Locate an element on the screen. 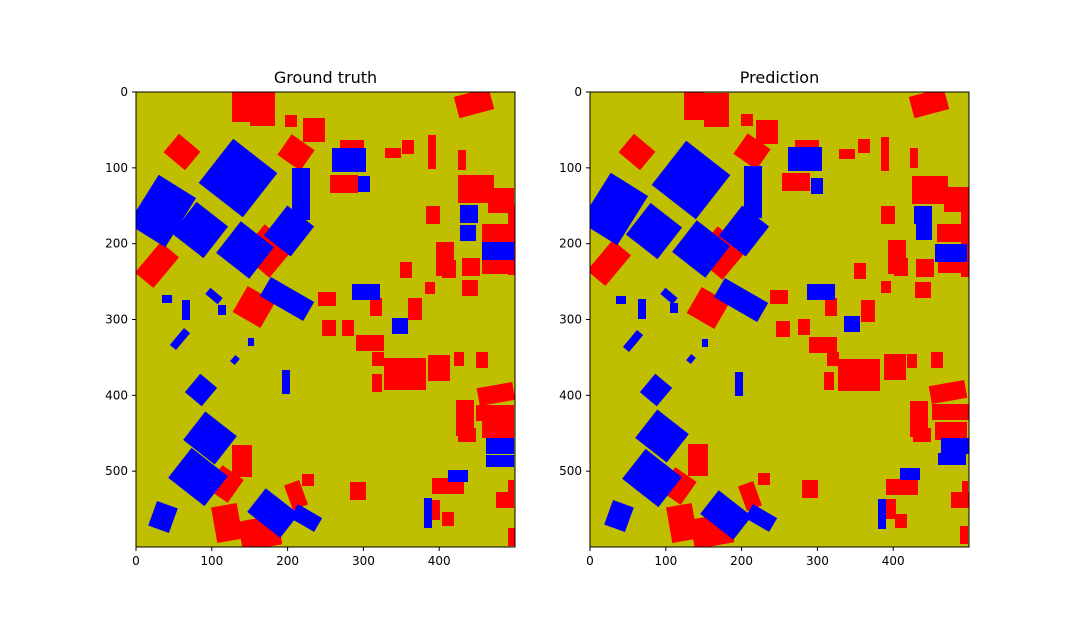 The width and height of the screenshot is (1077, 632). panel-title: Ground truth is located at coordinates (325, 77).